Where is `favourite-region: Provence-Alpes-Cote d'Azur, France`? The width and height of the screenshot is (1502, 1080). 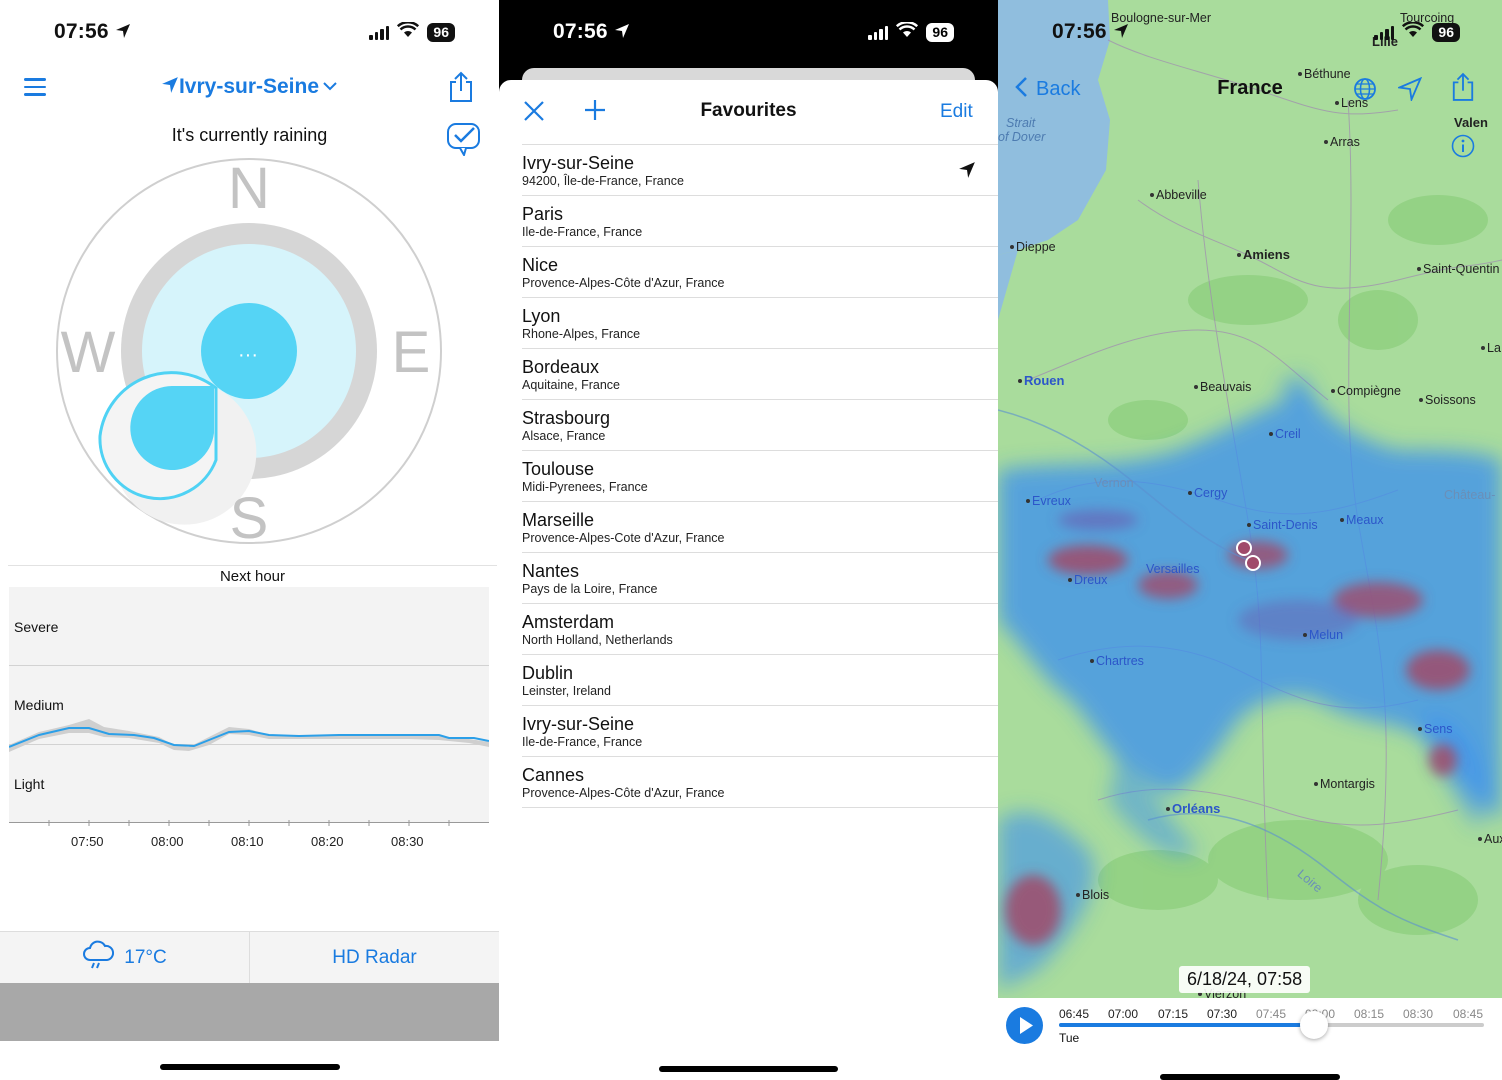 favourite-region: Provence-Alpes-Cote d'Azur, France is located at coordinates (623, 538).